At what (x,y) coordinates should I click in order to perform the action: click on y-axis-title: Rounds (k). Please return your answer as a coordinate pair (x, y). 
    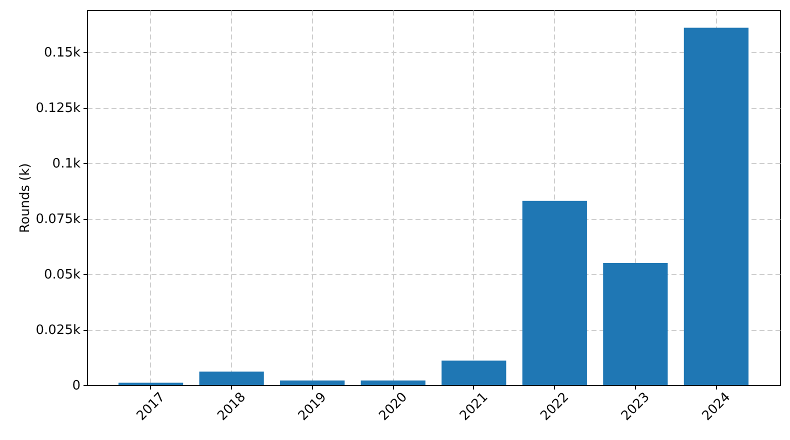
    Looking at the image, I should click on (25, 198).